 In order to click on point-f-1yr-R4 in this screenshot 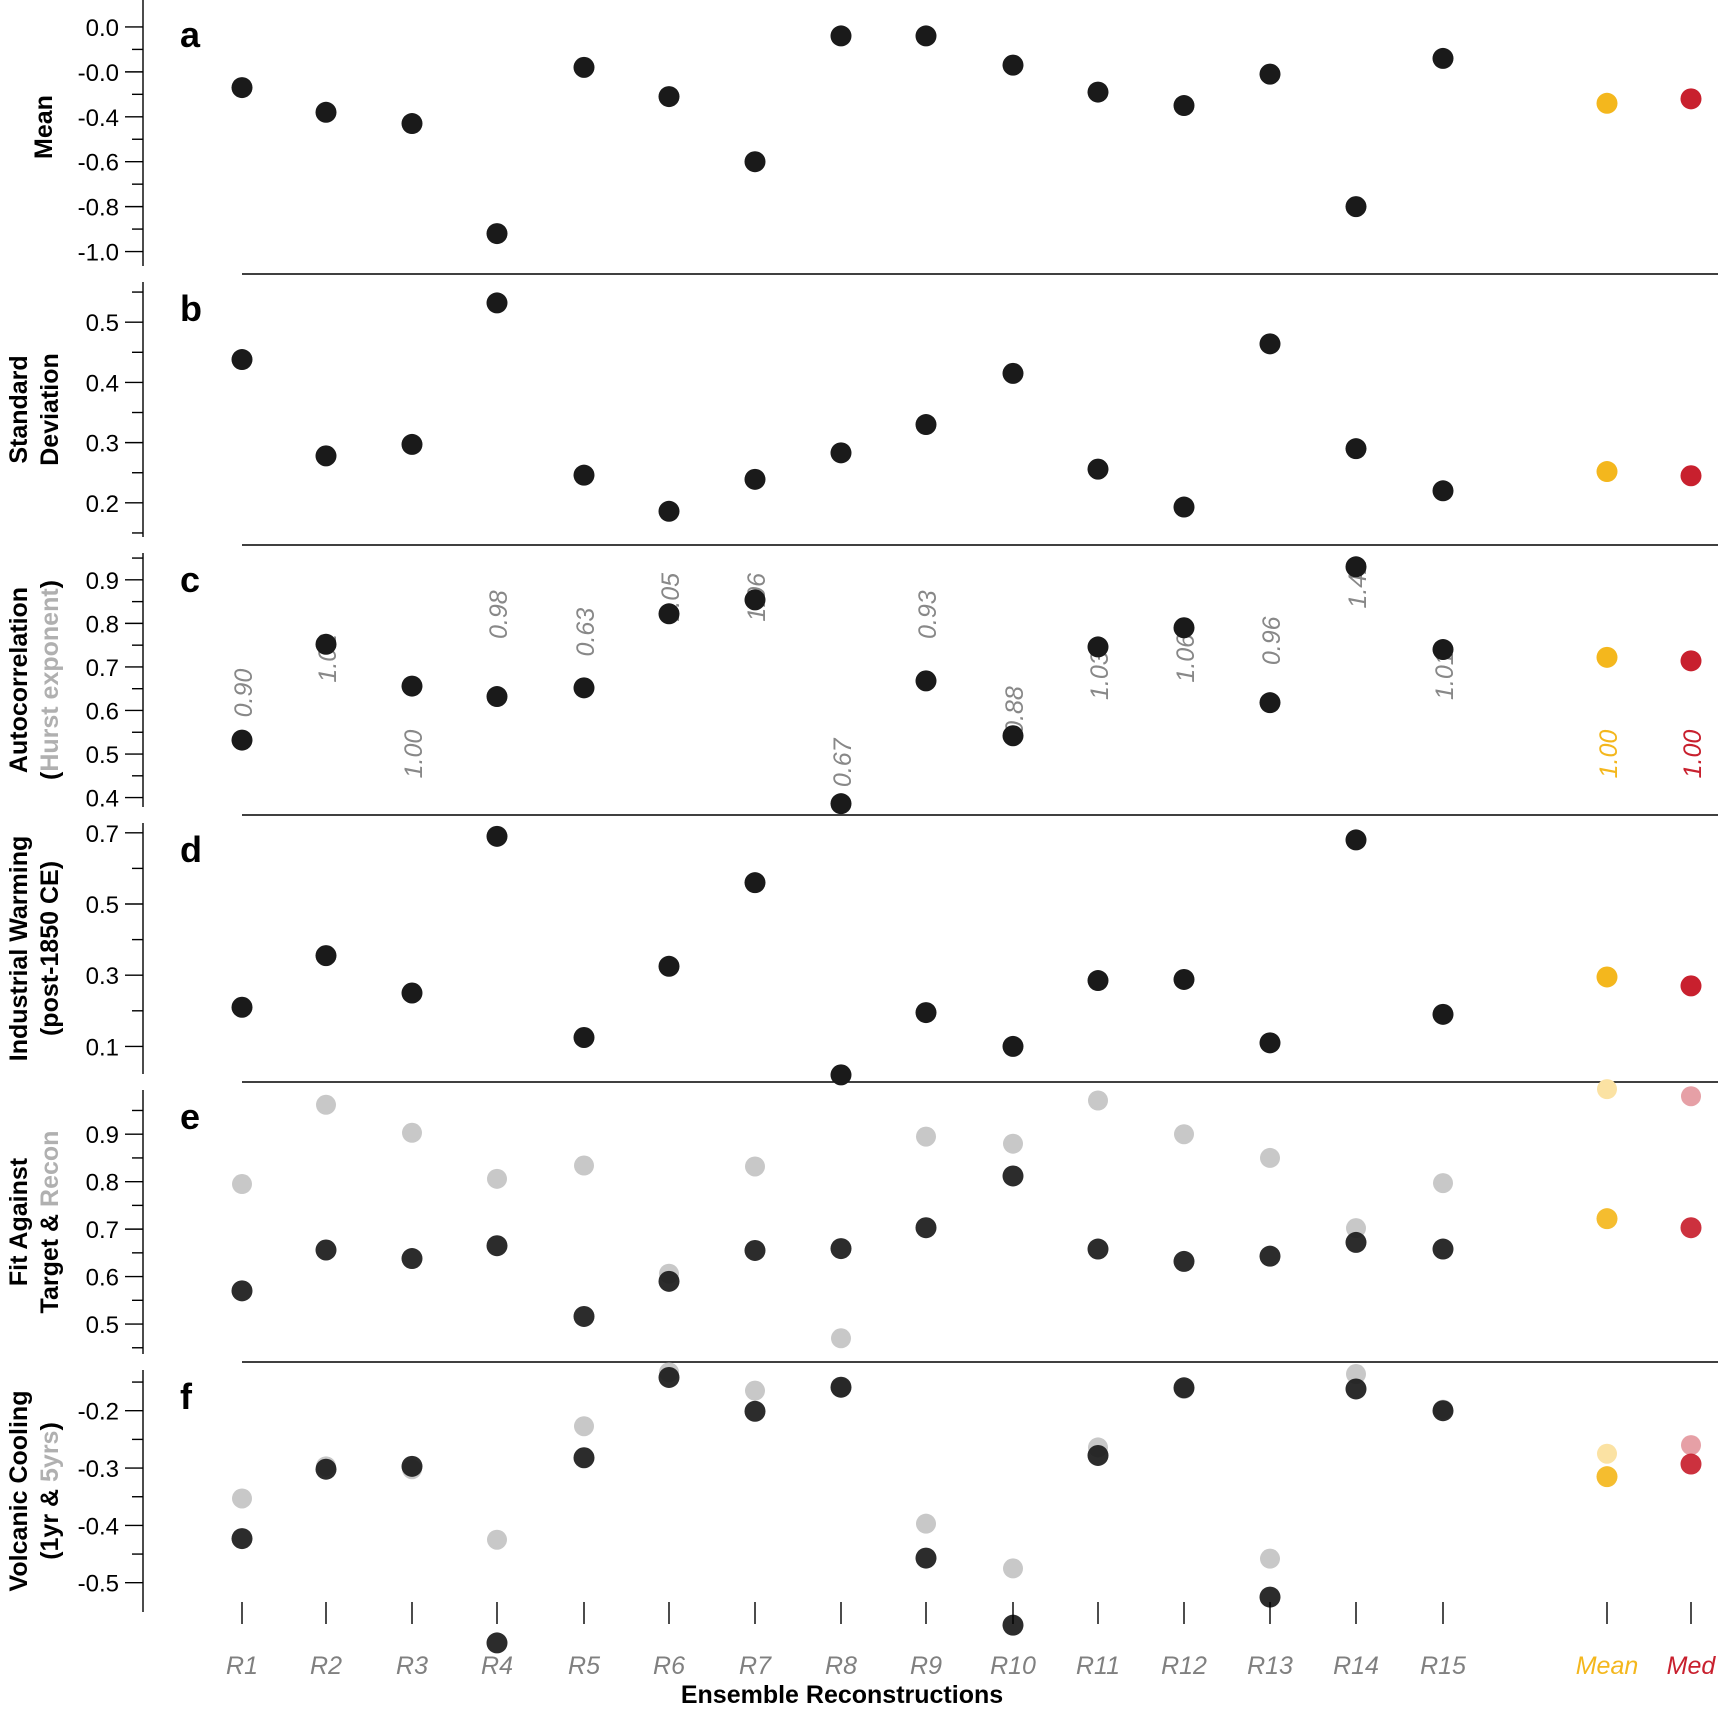, I will do `click(497, 1643)`.